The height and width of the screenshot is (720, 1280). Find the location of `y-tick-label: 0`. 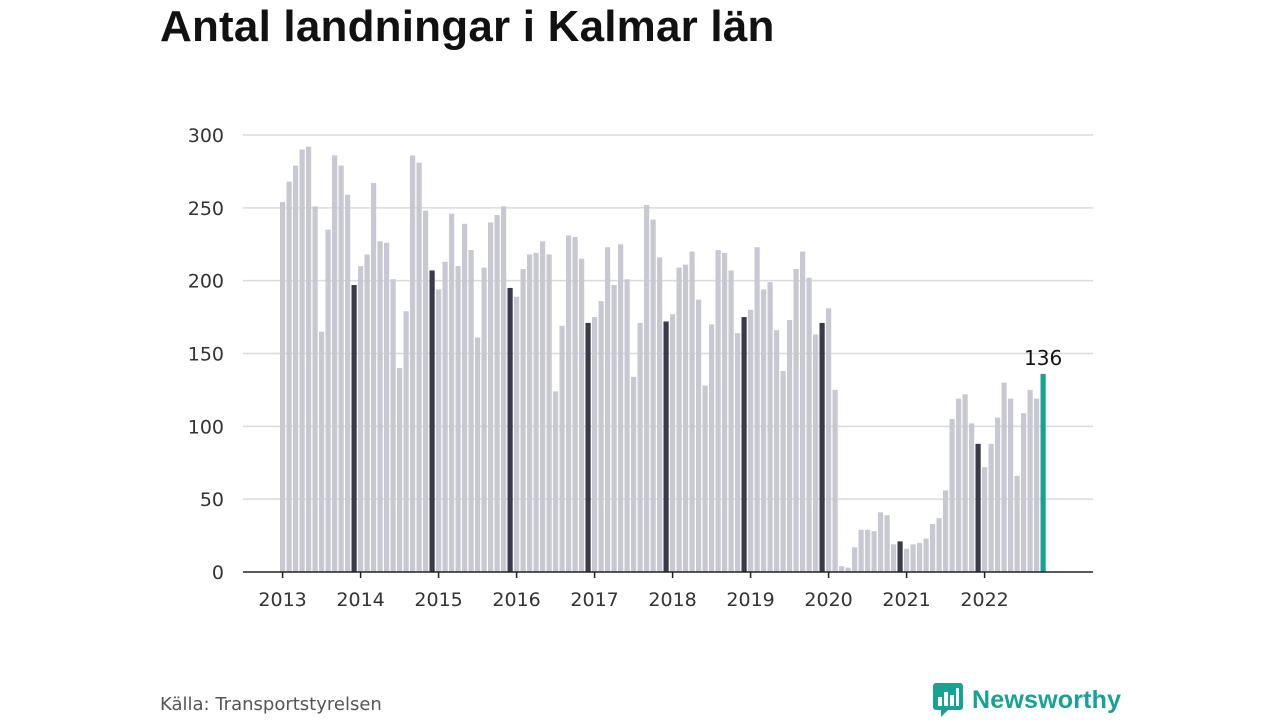

y-tick-label: 0 is located at coordinates (218, 573).